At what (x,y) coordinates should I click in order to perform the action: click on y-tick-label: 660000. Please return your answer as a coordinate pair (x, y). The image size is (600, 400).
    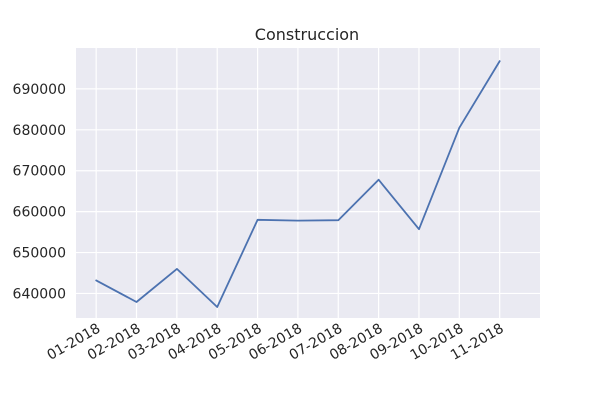
    Looking at the image, I should click on (39, 213).